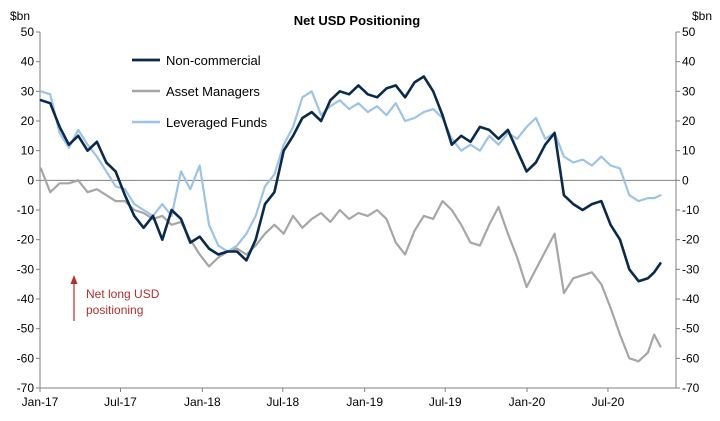 This screenshot has width=720, height=421. I want to click on x-tick-label: Jul-19, so click(445, 402).